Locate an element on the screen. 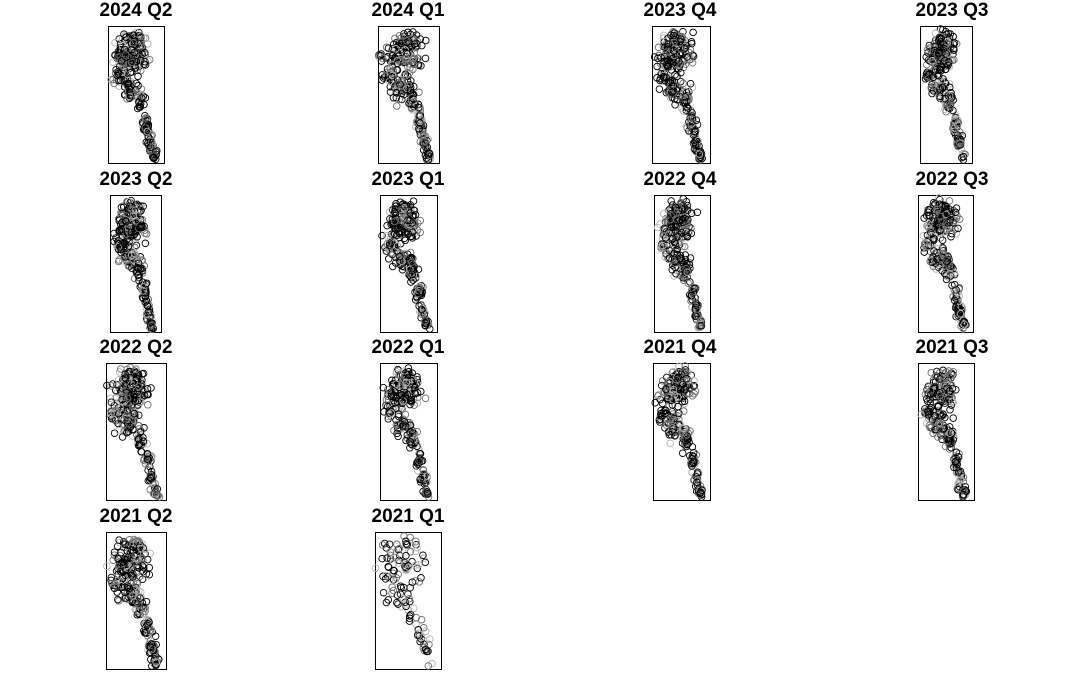  facet-panel: 2023 Q3 is located at coordinates (952, 84).